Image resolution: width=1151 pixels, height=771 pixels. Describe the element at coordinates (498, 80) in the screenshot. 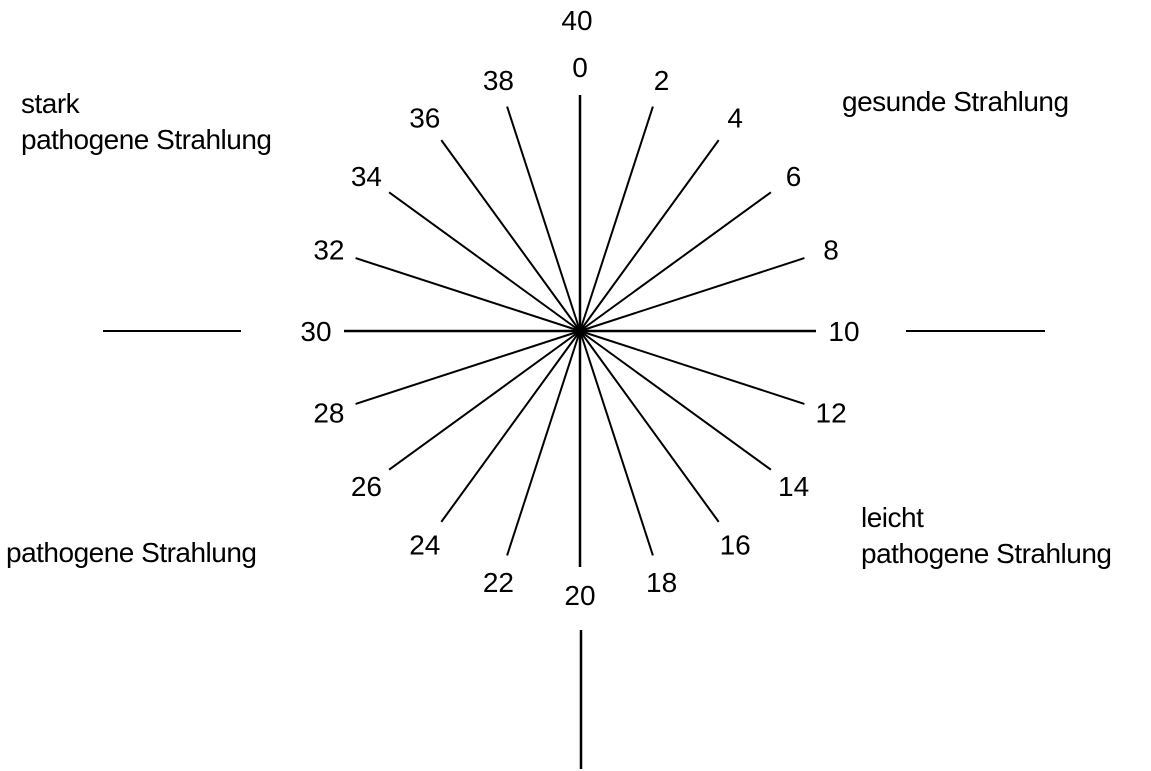

I see `tick-label-38: 38` at that location.